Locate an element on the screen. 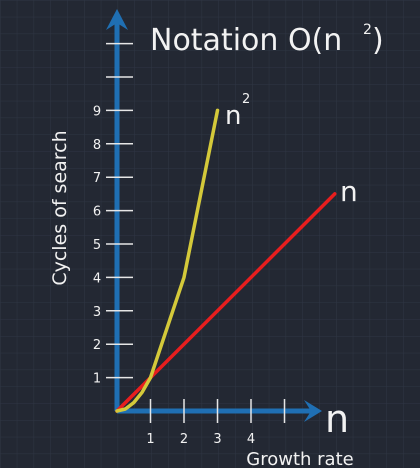 This screenshot has width=420, height=468. y-axis-label: Cycles of search is located at coordinates (60, 207).